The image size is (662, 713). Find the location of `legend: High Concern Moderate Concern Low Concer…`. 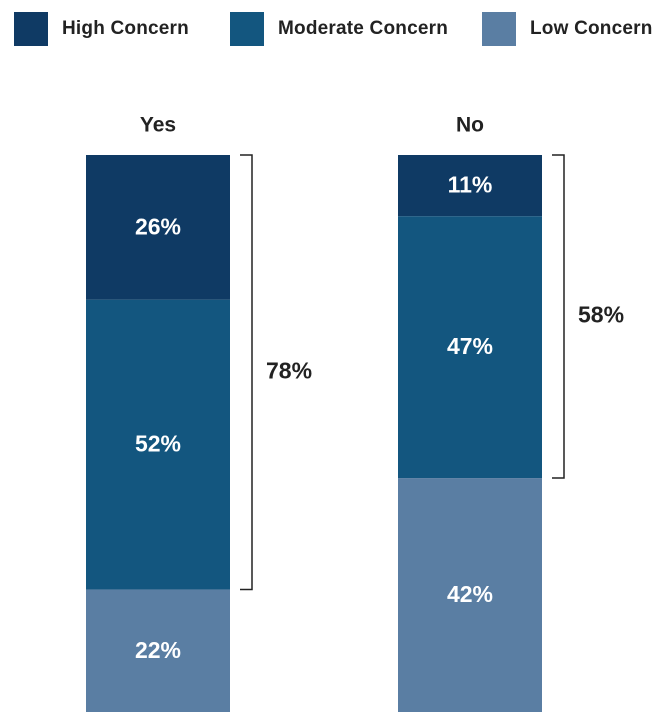

legend: High Concern Moderate Concern Low Concer… is located at coordinates (331, 29).